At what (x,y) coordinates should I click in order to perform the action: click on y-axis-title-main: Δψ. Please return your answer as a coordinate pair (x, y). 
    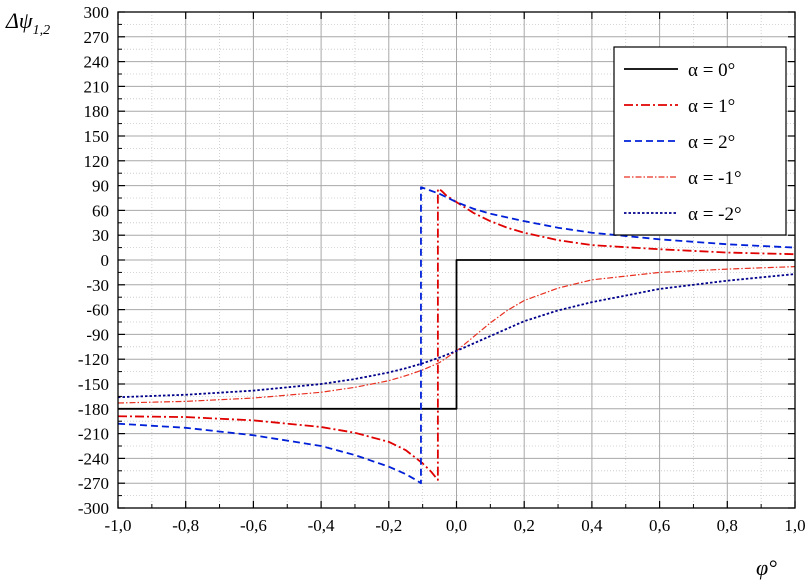
    Looking at the image, I should click on (19, 20).